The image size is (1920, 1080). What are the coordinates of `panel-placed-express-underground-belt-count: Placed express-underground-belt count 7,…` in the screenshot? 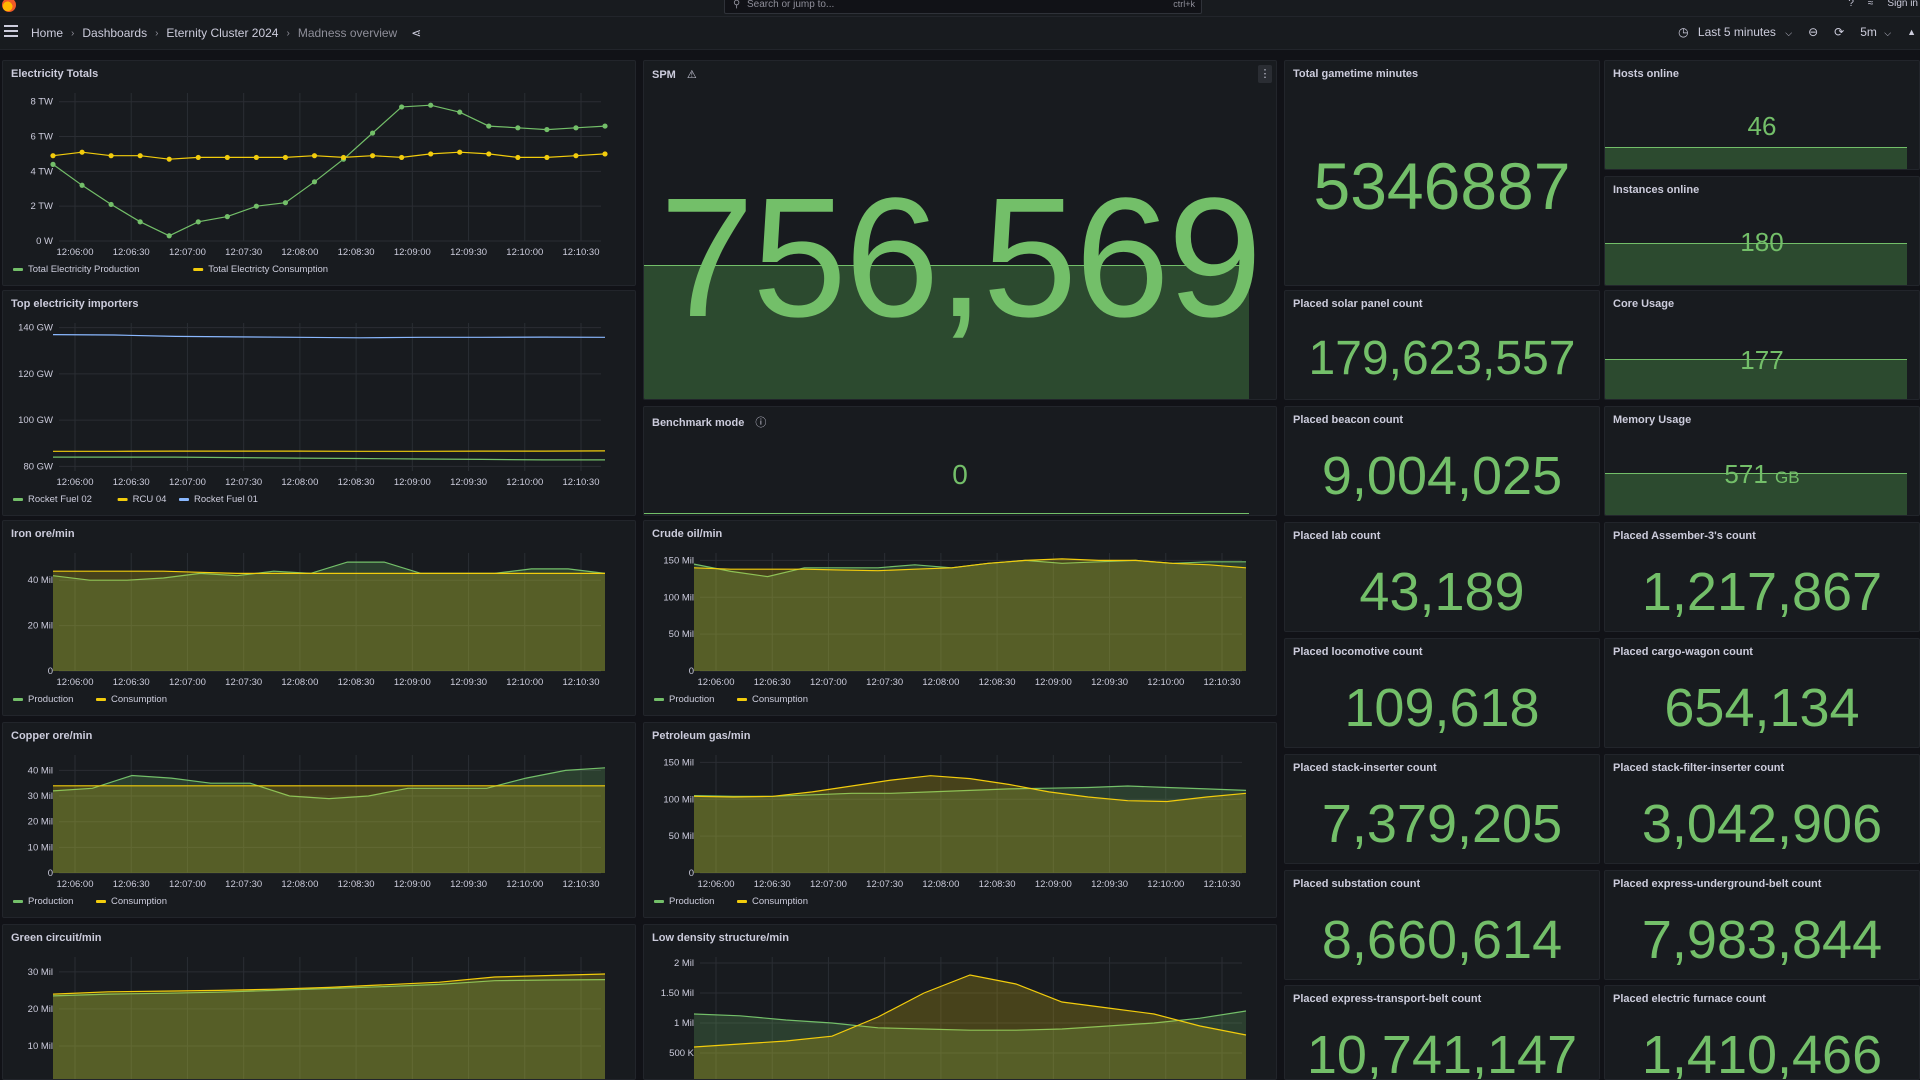 It's located at (1762, 925).